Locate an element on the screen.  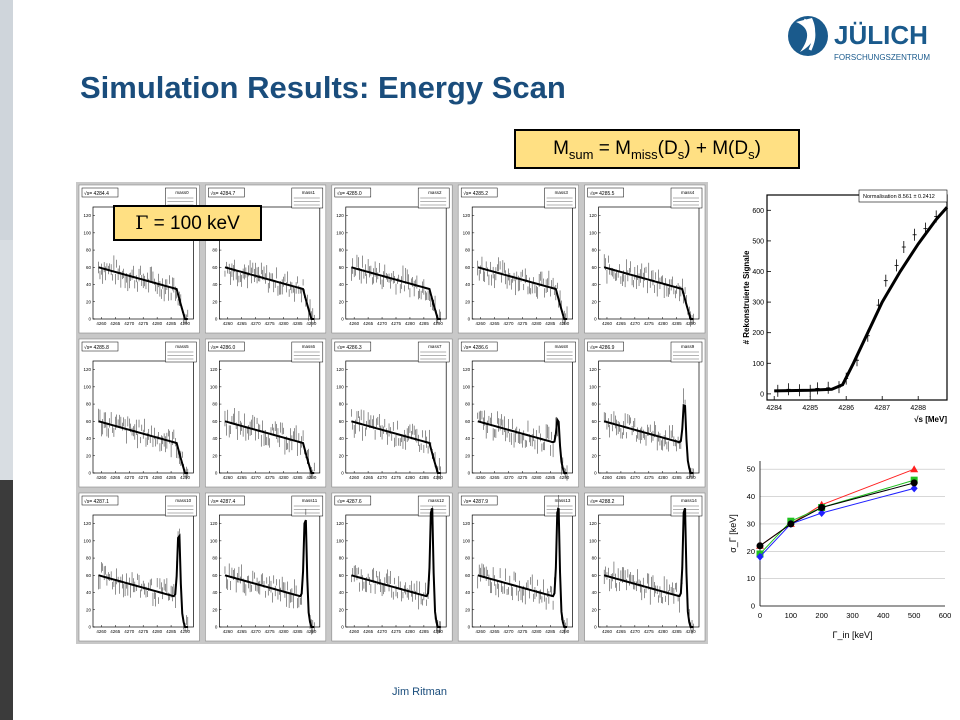
x-tick-label: 4290 is located at coordinates (691, 477).